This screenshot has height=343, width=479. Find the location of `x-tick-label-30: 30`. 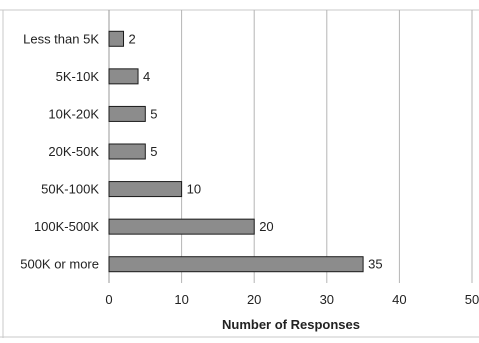

x-tick-label-30: 30 is located at coordinates (327, 299).